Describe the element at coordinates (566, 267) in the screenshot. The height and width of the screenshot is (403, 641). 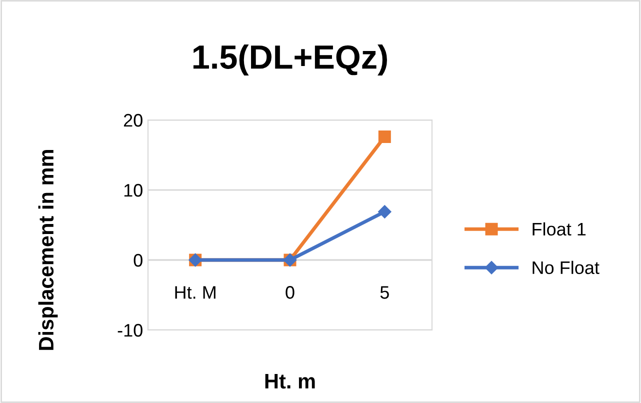
I see `legend-label: No Float` at that location.